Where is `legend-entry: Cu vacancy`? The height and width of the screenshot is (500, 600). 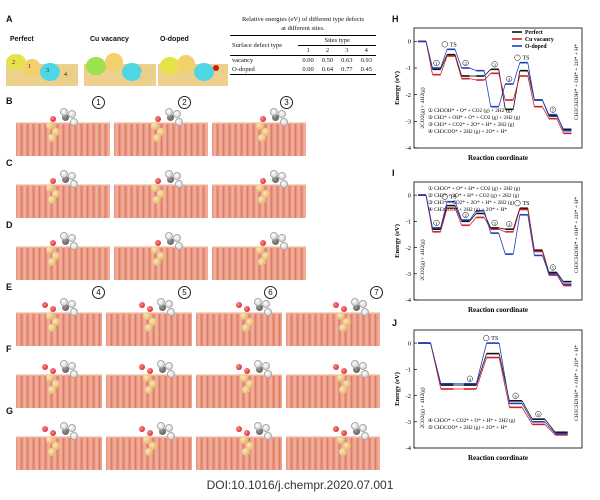 legend-entry: Cu vacancy is located at coordinates (539, 40).